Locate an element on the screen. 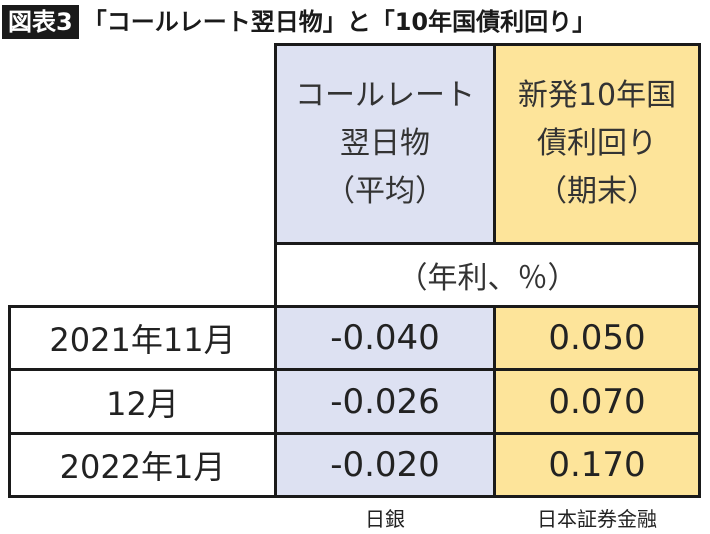 The image size is (710, 534). call-rate-2021-12: -0.026 is located at coordinates (385, 401).